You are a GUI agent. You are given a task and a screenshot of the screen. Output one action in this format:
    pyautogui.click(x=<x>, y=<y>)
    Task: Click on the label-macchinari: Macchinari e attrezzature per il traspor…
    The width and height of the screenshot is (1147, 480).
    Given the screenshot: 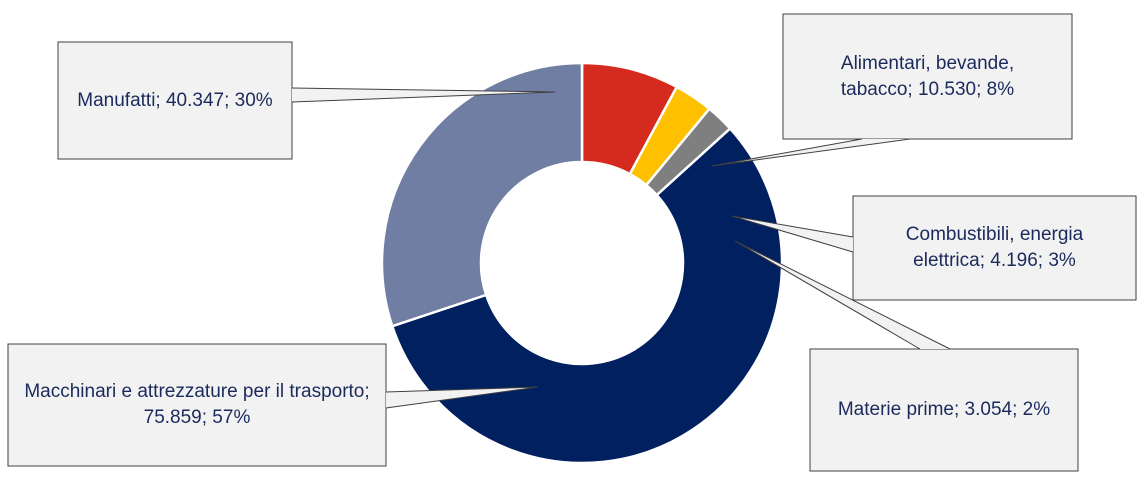 What is the action you would take?
    pyautogui.click(x=197, y=404)
    